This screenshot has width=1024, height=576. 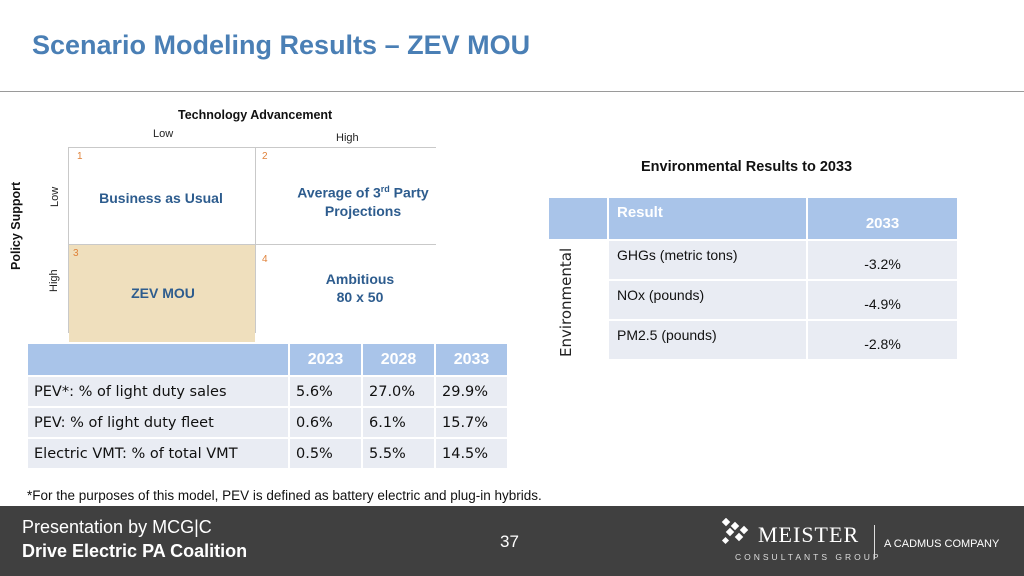 What do you see at coordinates (158, 422) in the screenshot?
I see `table-cell: PEV: % of light duty fleet` at bounding box center [158, 422].